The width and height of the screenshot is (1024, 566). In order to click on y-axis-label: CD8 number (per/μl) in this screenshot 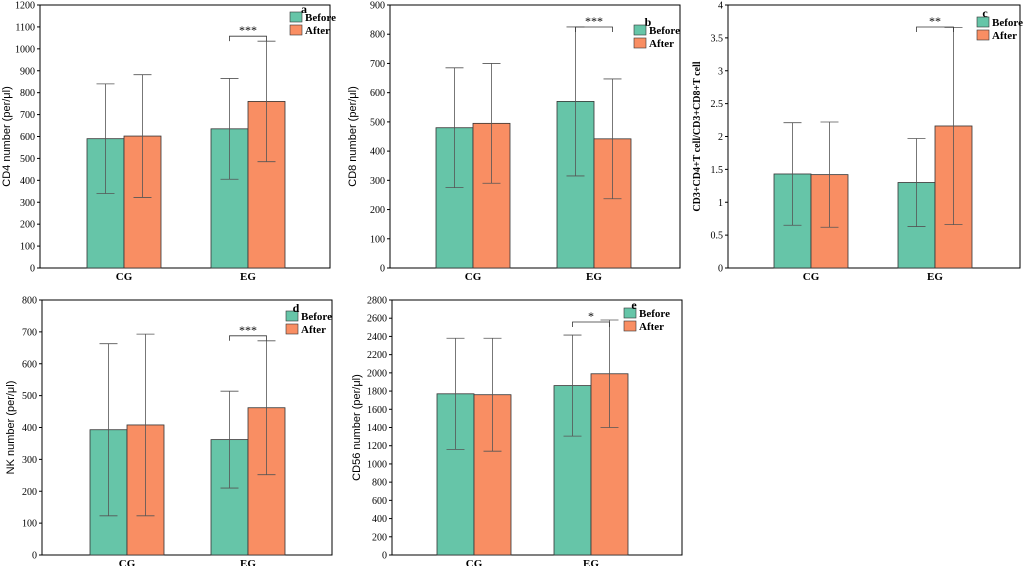, I will do `click(353, 136)`.